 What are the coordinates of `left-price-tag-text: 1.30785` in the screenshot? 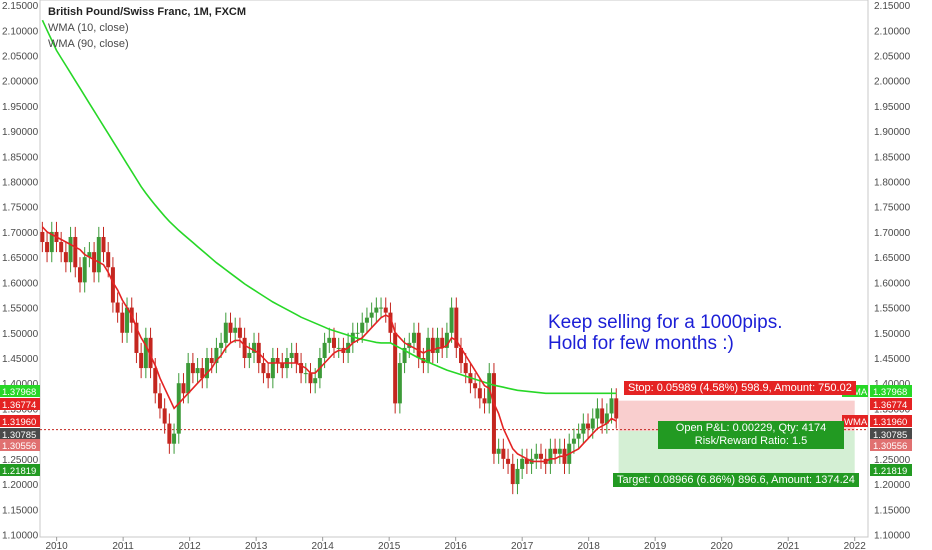 It's located at (19, 435).